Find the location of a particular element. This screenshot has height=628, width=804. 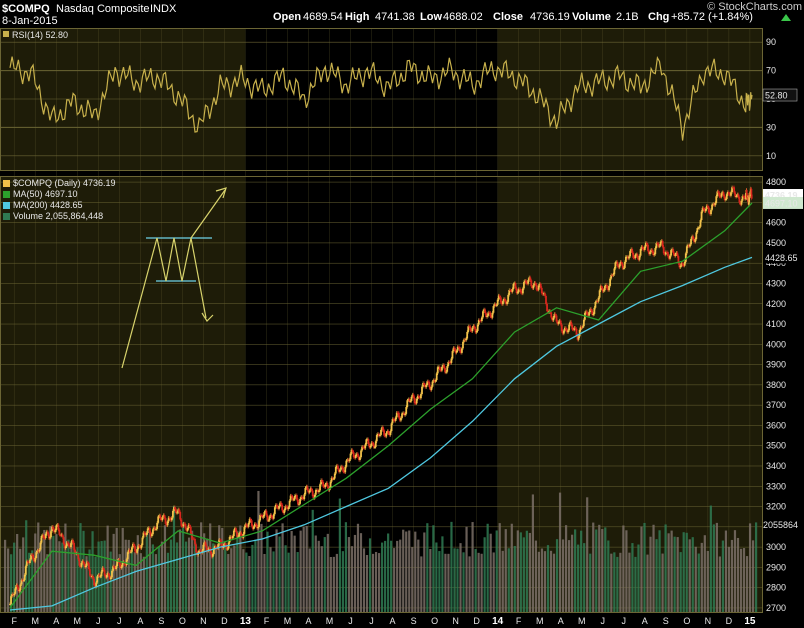

credit-label: © StockCharts.com is located at coordinates (754, 7).